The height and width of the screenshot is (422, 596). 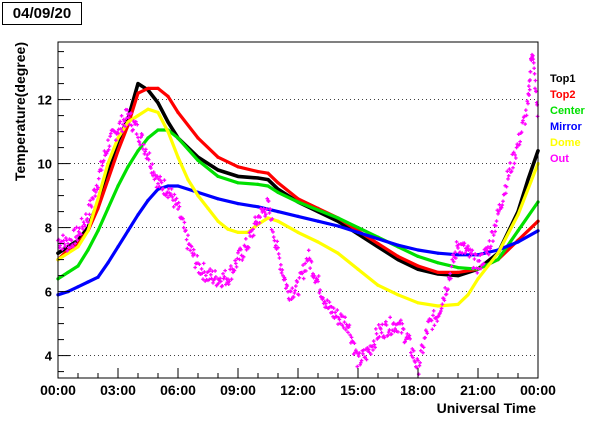 I want to click on y-tick-label: 8, so click(x=48, y=228).